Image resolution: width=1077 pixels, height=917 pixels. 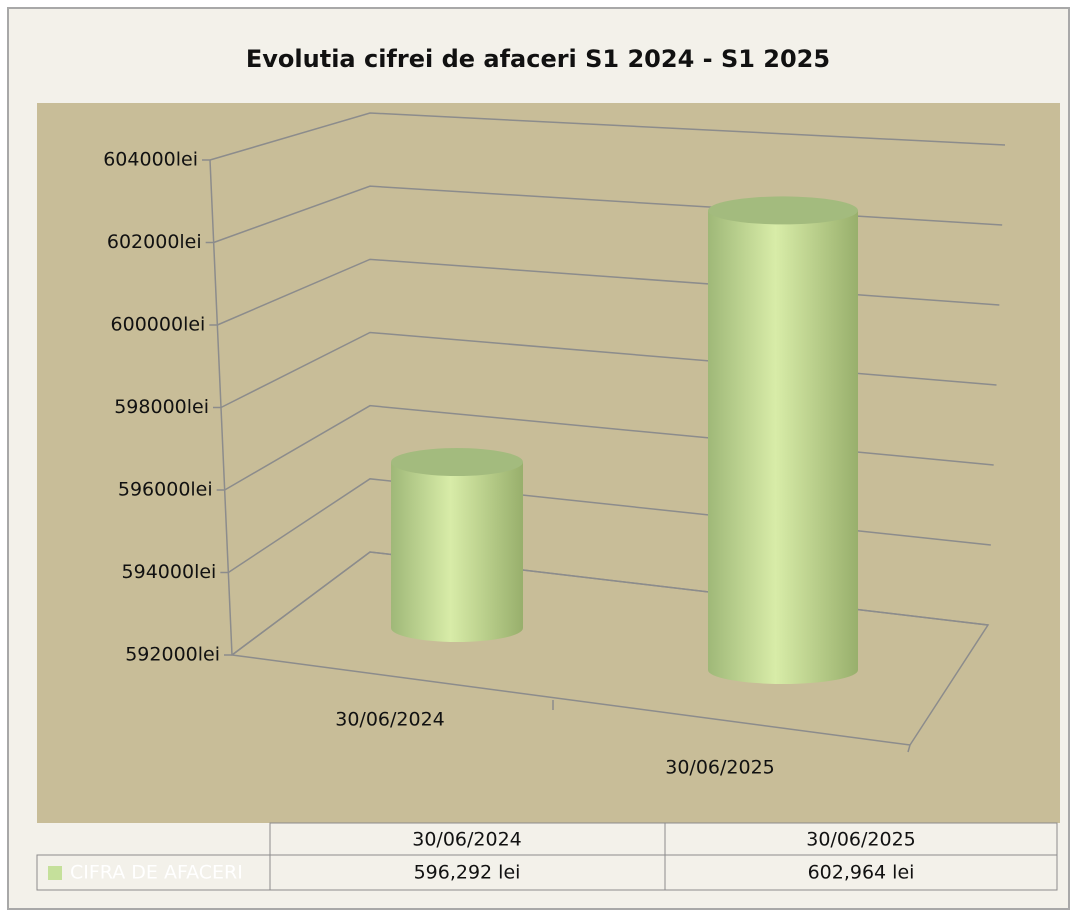 I want to click on table-row, so click(x=547, y=872).